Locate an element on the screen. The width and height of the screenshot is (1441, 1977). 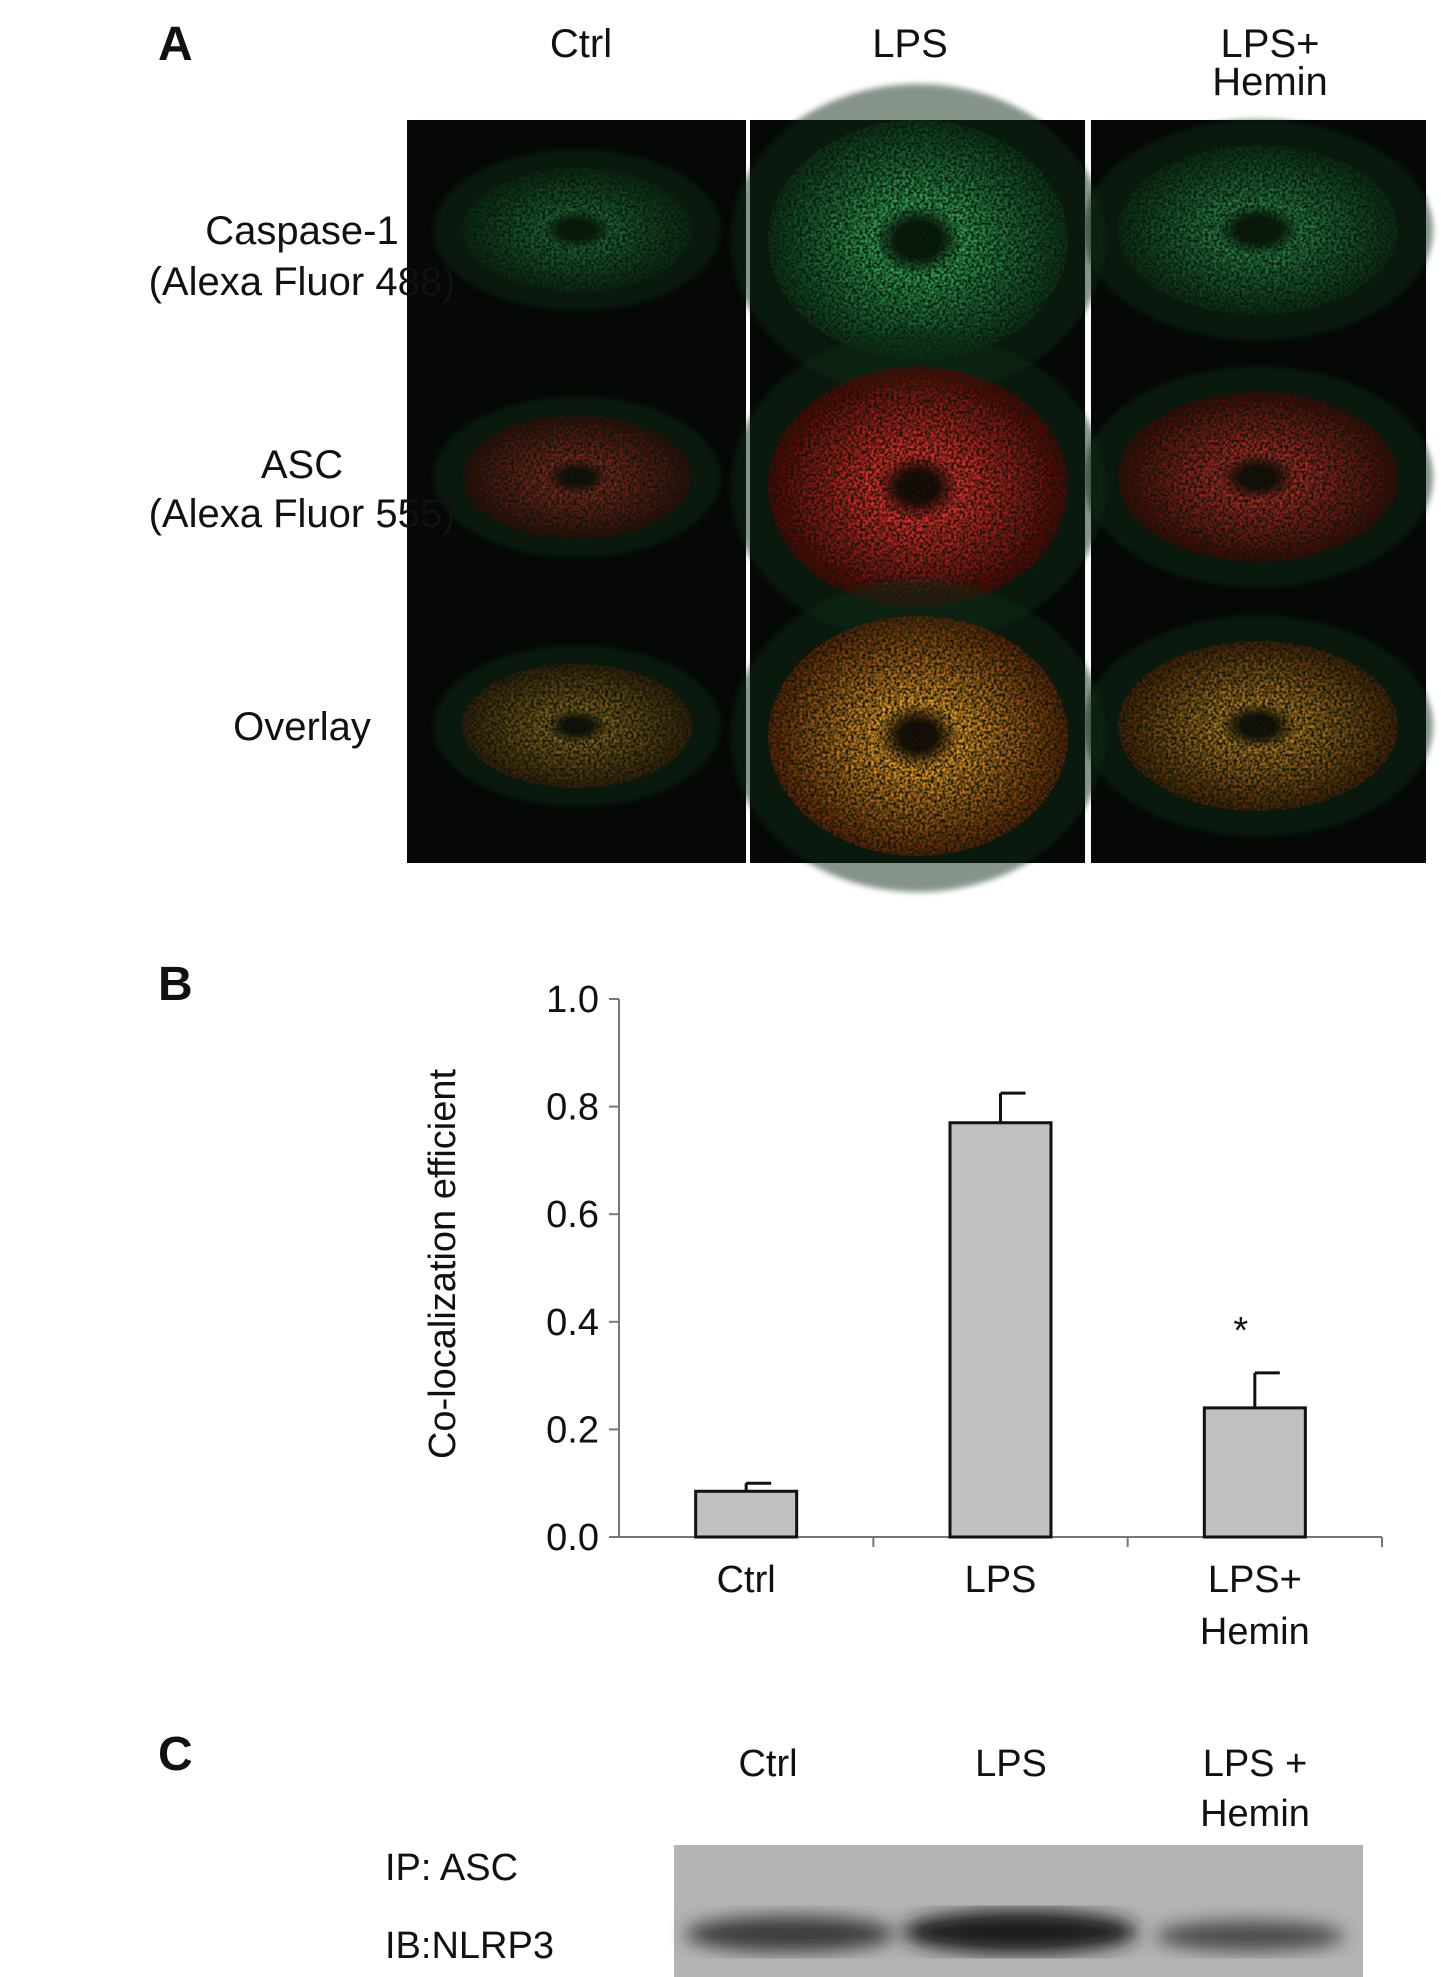
x-tick-label: Ctrl is located at coordinates (746, 1580).